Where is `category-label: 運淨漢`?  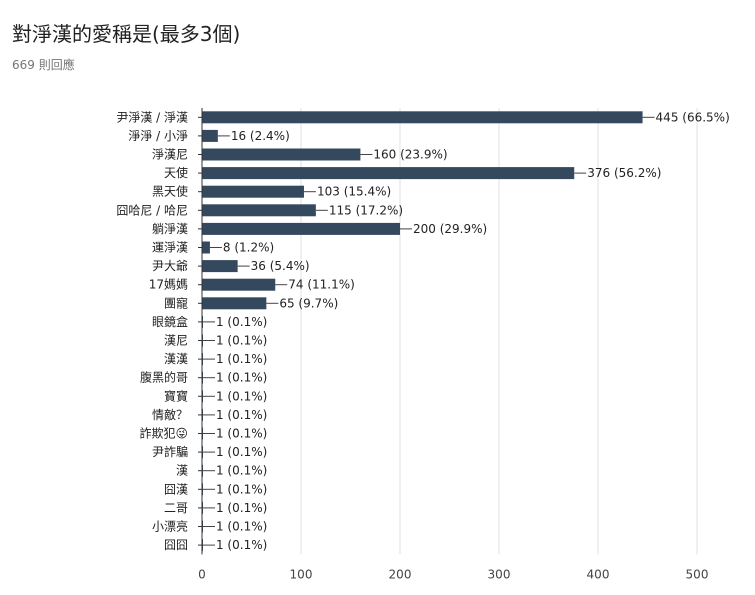
category-label: 運淨漢 is located at coordinates (170, 248).